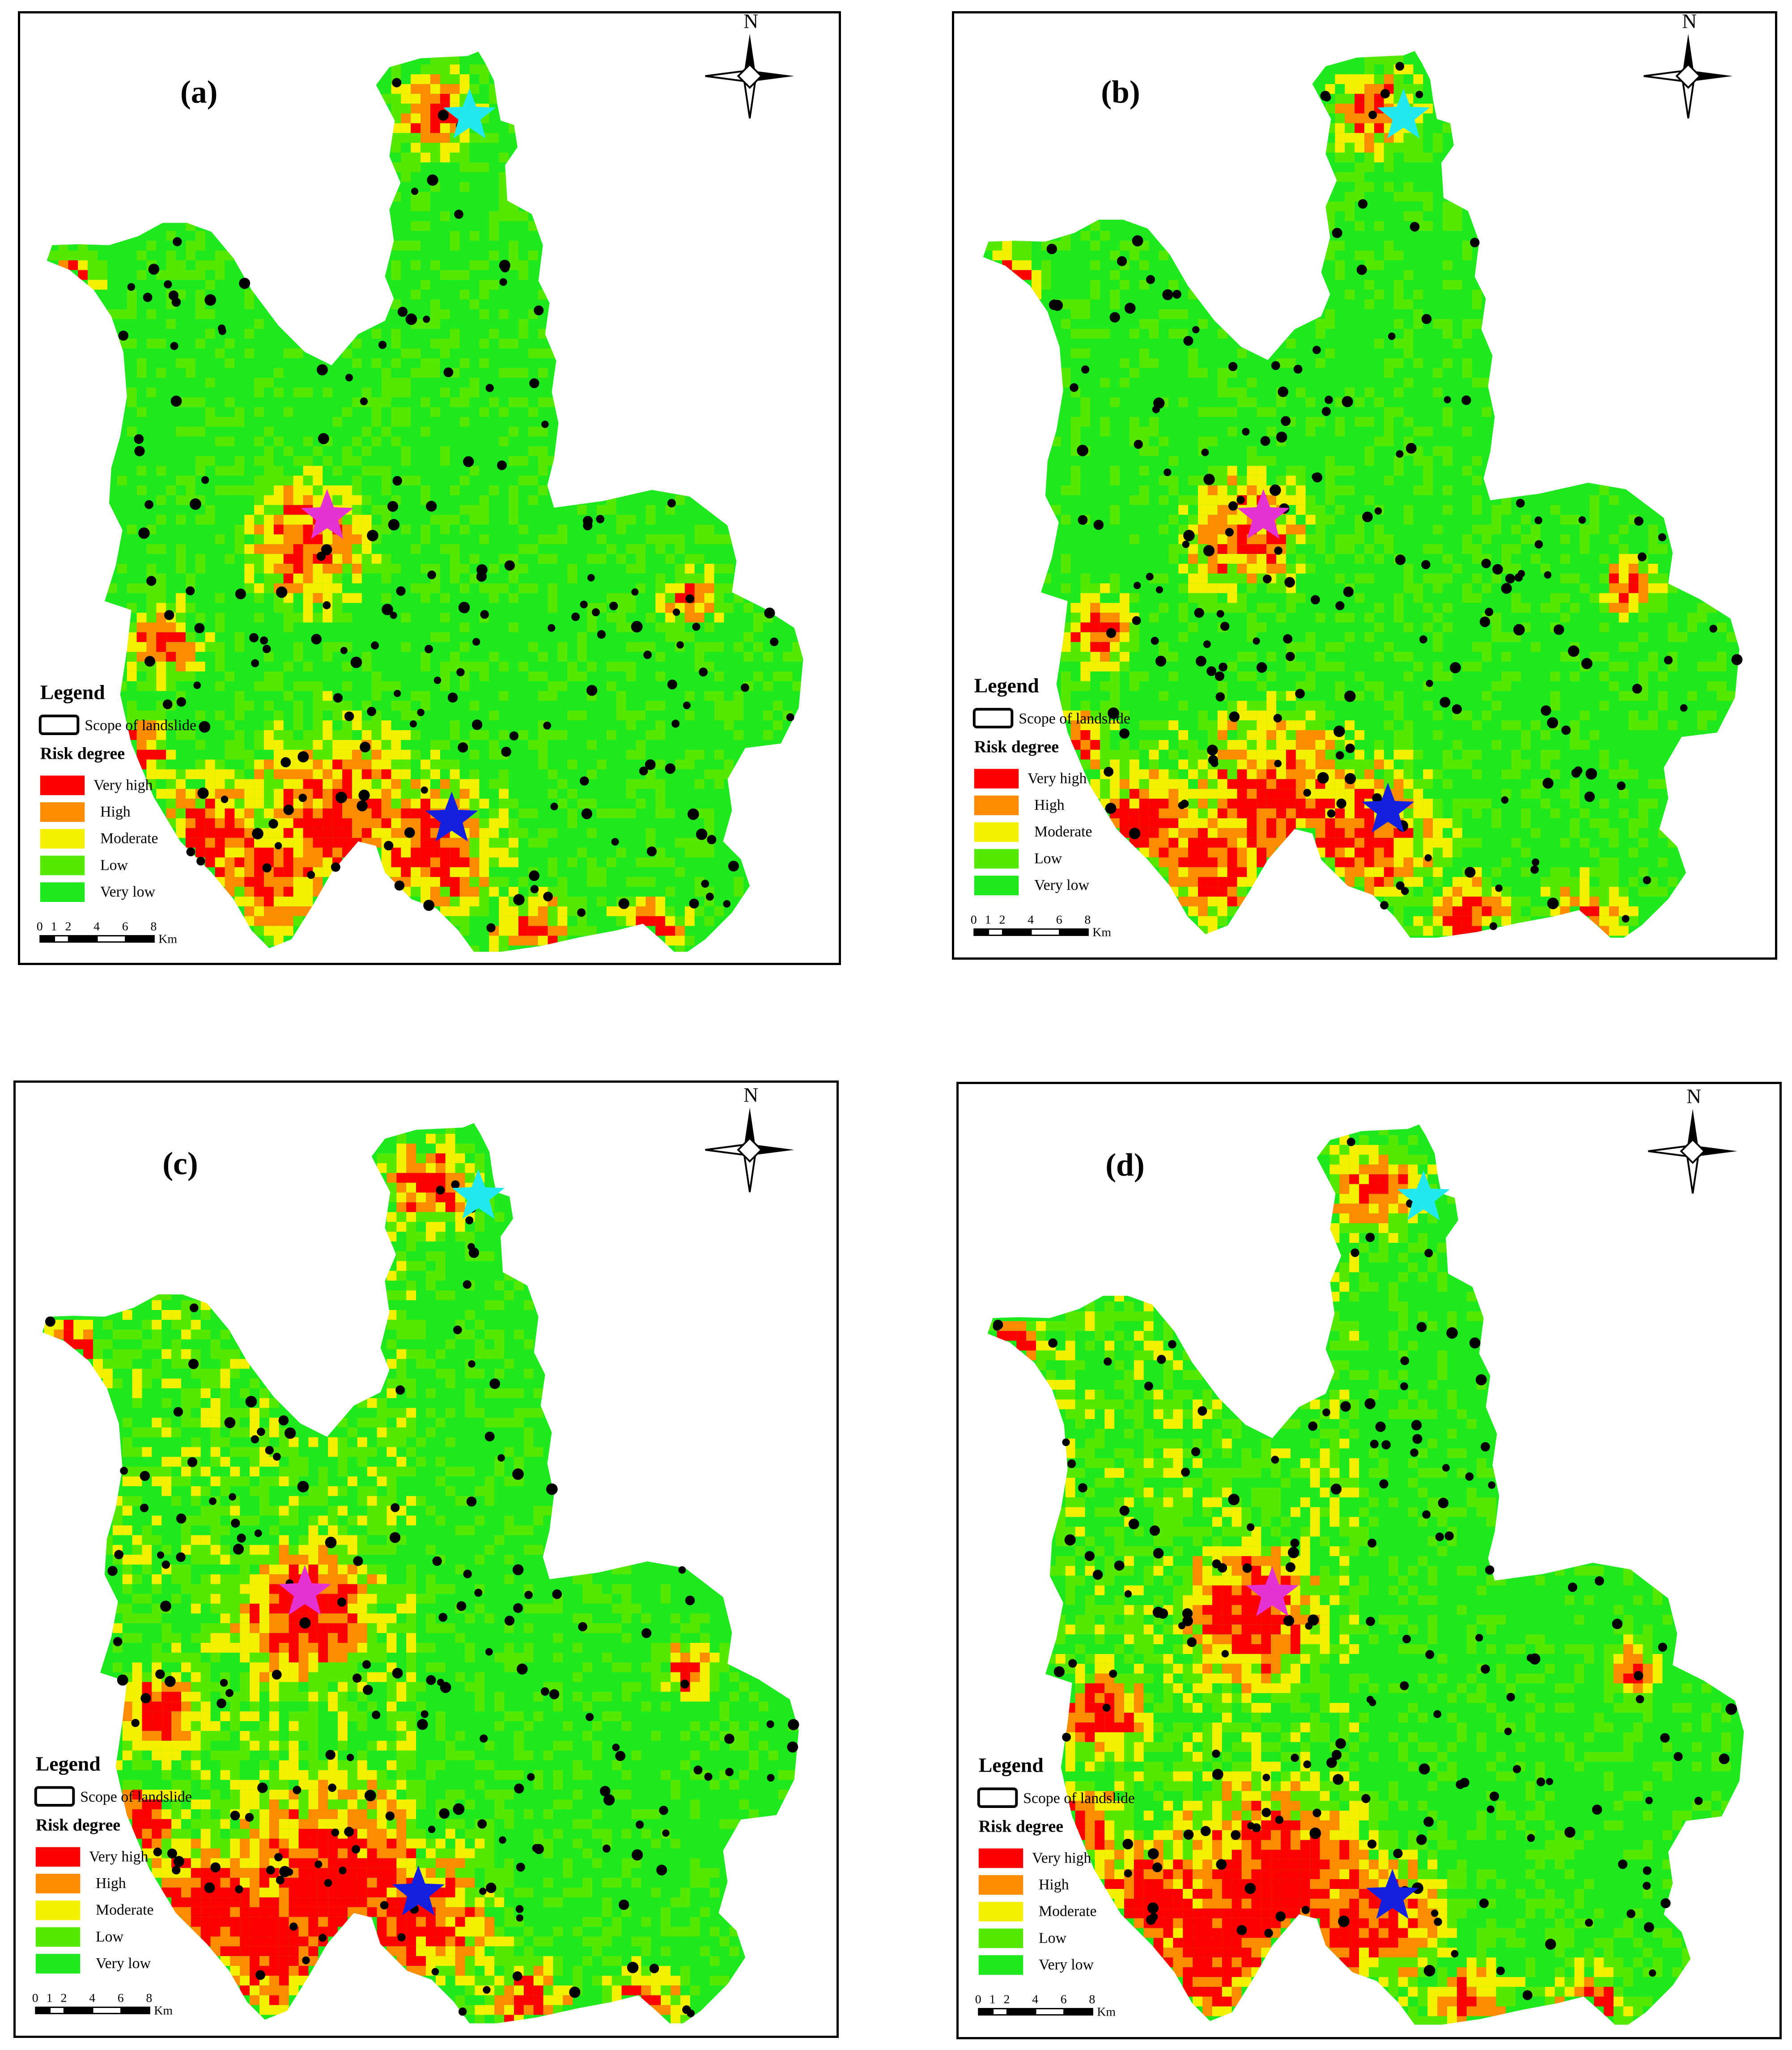 This screenshot has width=1792, height=2050. I want to click on scale-tick: 1, so click(992, 2000).